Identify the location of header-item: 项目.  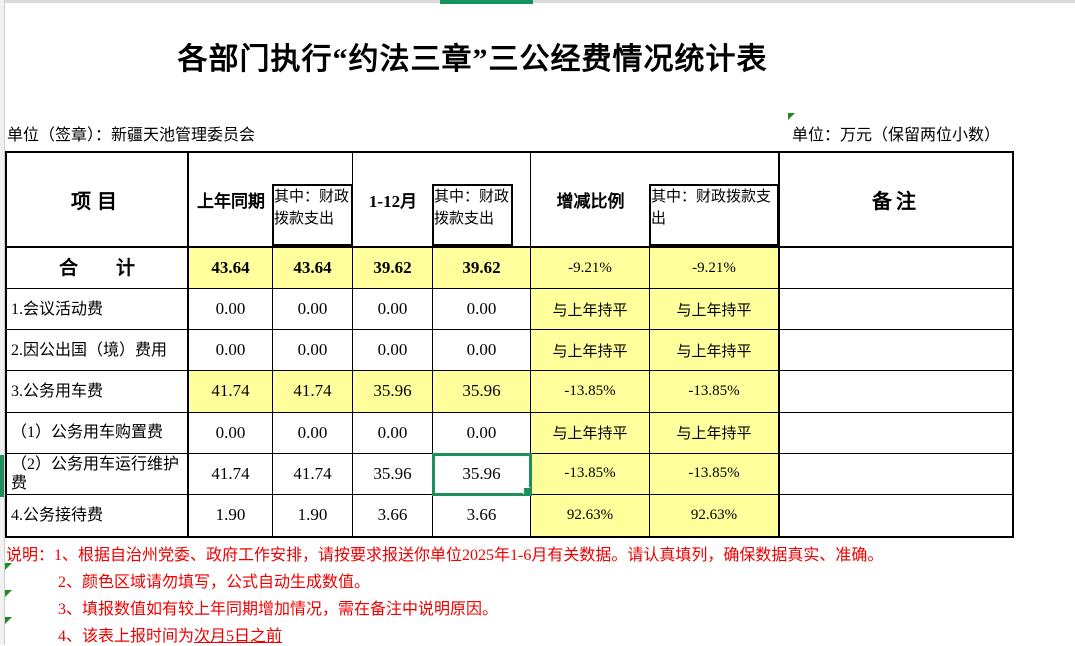
(98, 200).